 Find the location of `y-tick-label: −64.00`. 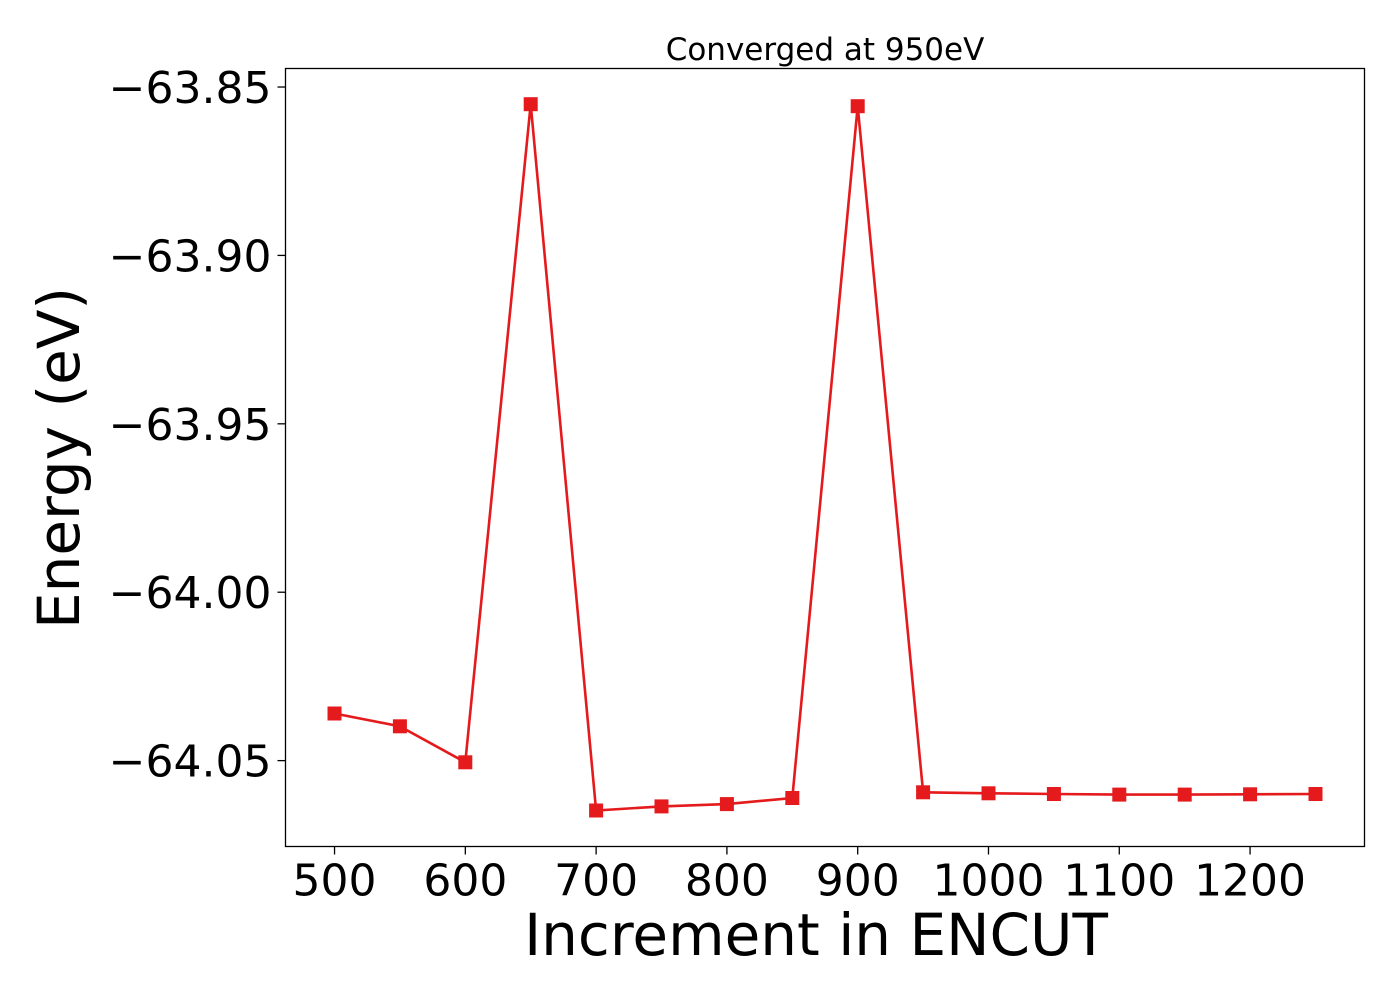

y-tick-label: −64.00 is located at coordinates (190, 593).